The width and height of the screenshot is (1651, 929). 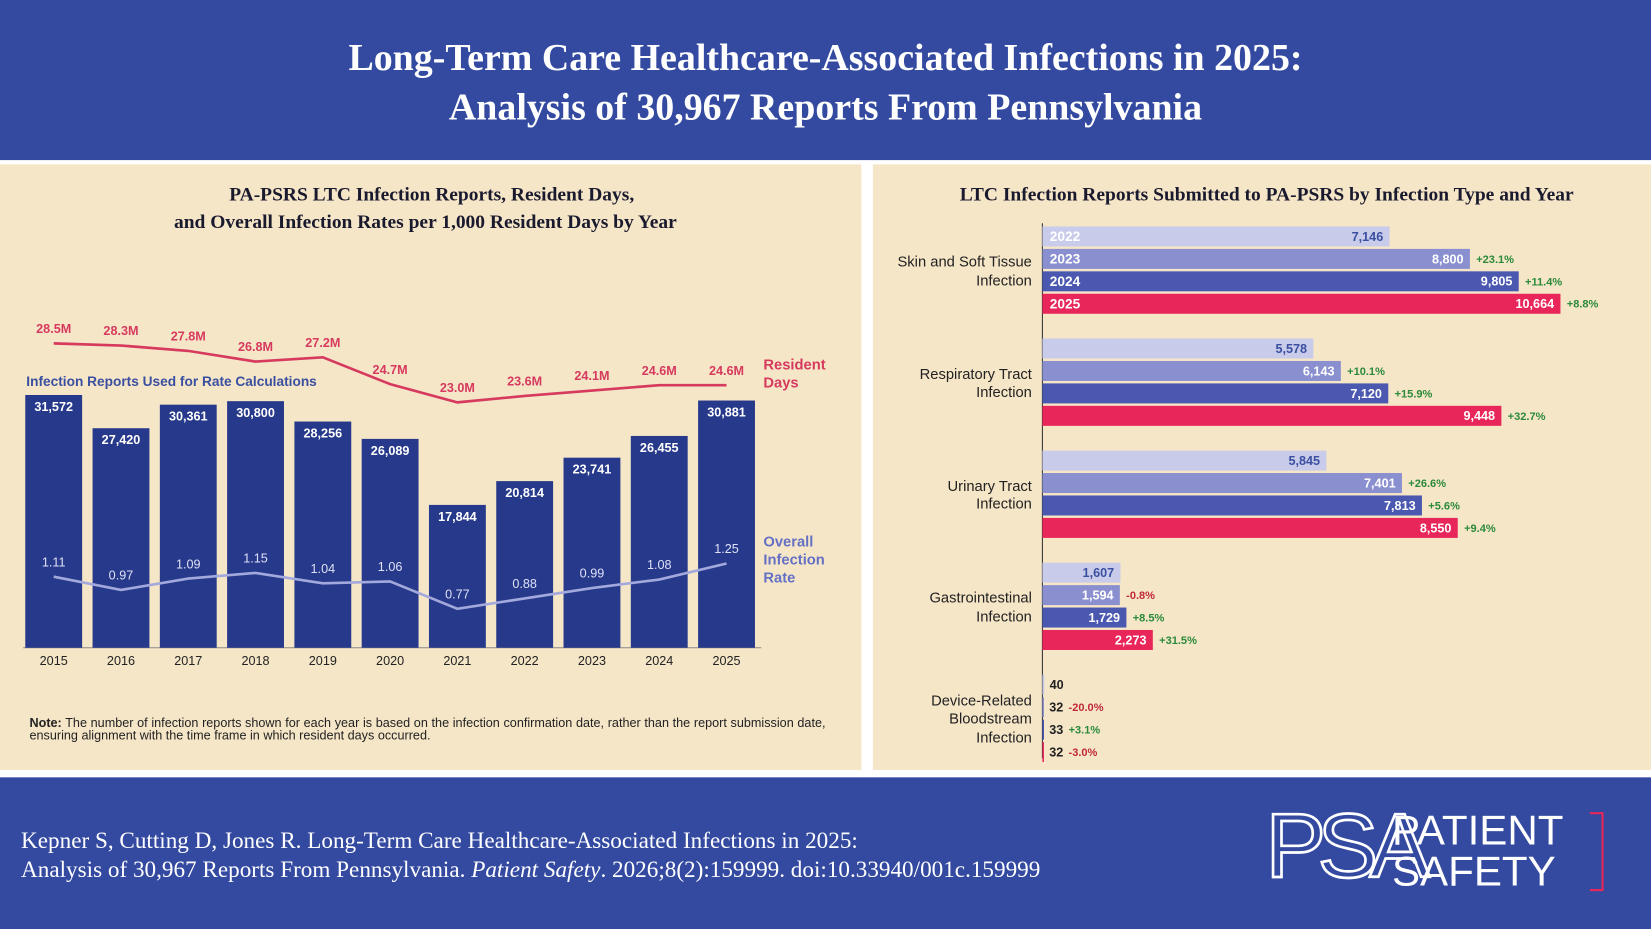 What do you see at coordinates (1583, 305) in the screenshot?
I see `change-label: +8.8%` at bounding box center [1583, 305].